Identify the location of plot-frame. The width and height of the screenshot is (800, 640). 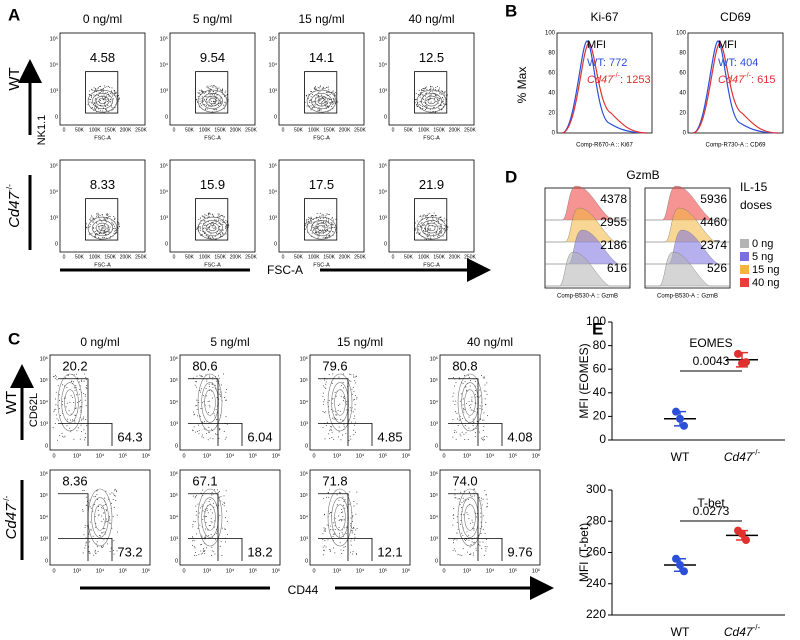
(687, 238).